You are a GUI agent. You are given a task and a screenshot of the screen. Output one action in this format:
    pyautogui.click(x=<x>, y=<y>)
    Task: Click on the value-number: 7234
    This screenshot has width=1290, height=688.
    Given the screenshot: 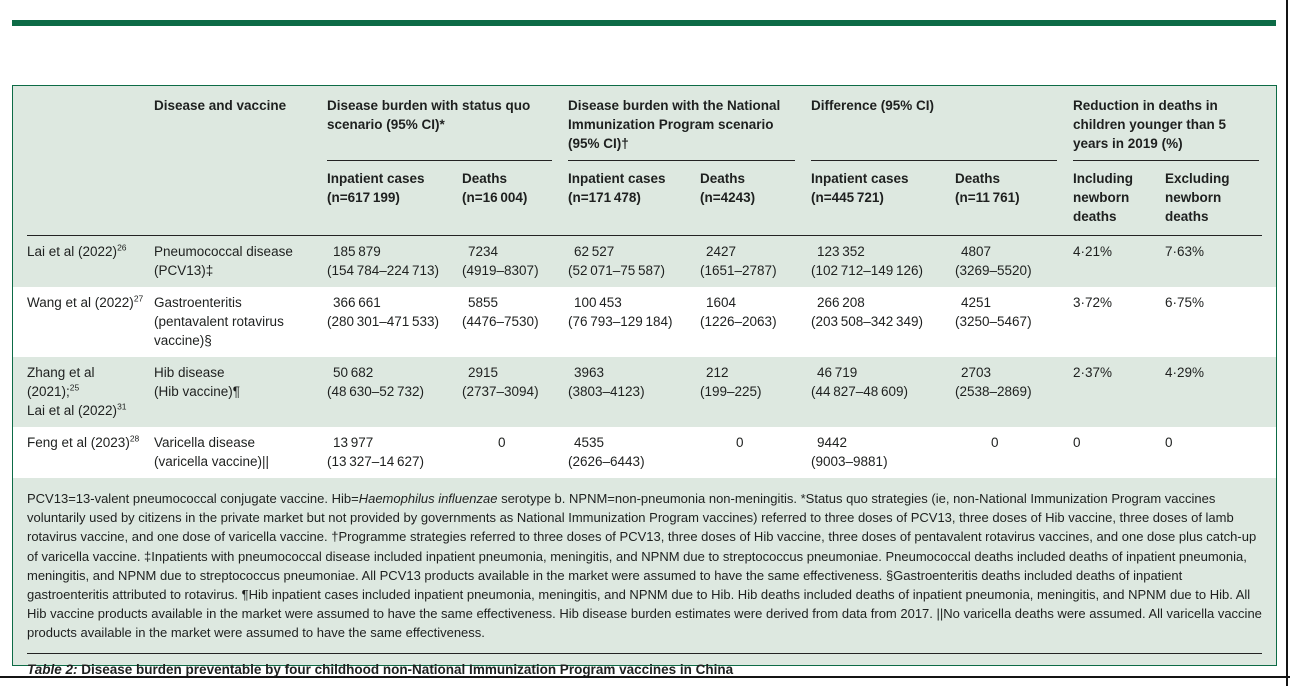 What is the action you would take?
    pyautogui.click(x=483, y=251)
    